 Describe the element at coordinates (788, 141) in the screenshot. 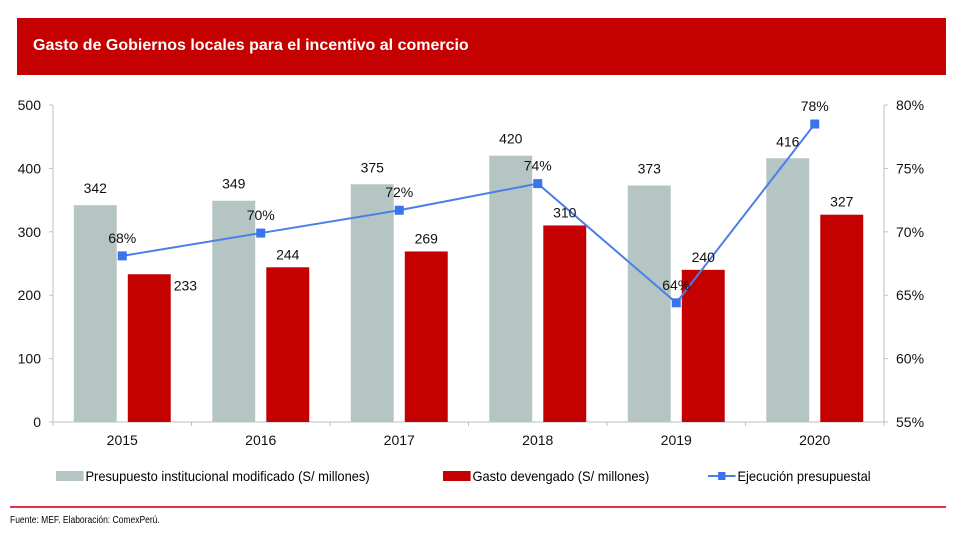

I see `data-label-presupuesto: 416` at that location.